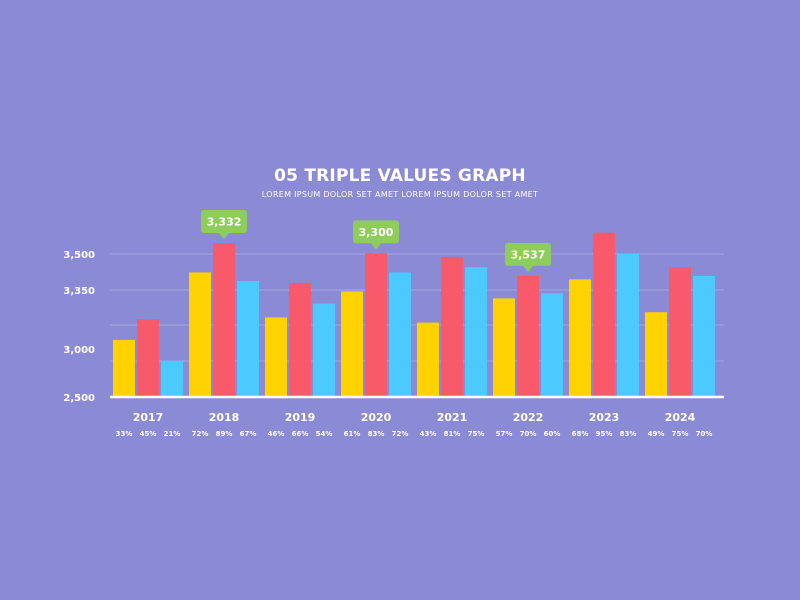  What do you see at coordinates (680, 417) in the screenshot?
I see `x-tick-label: 2024` at bounding box center [680, 417].